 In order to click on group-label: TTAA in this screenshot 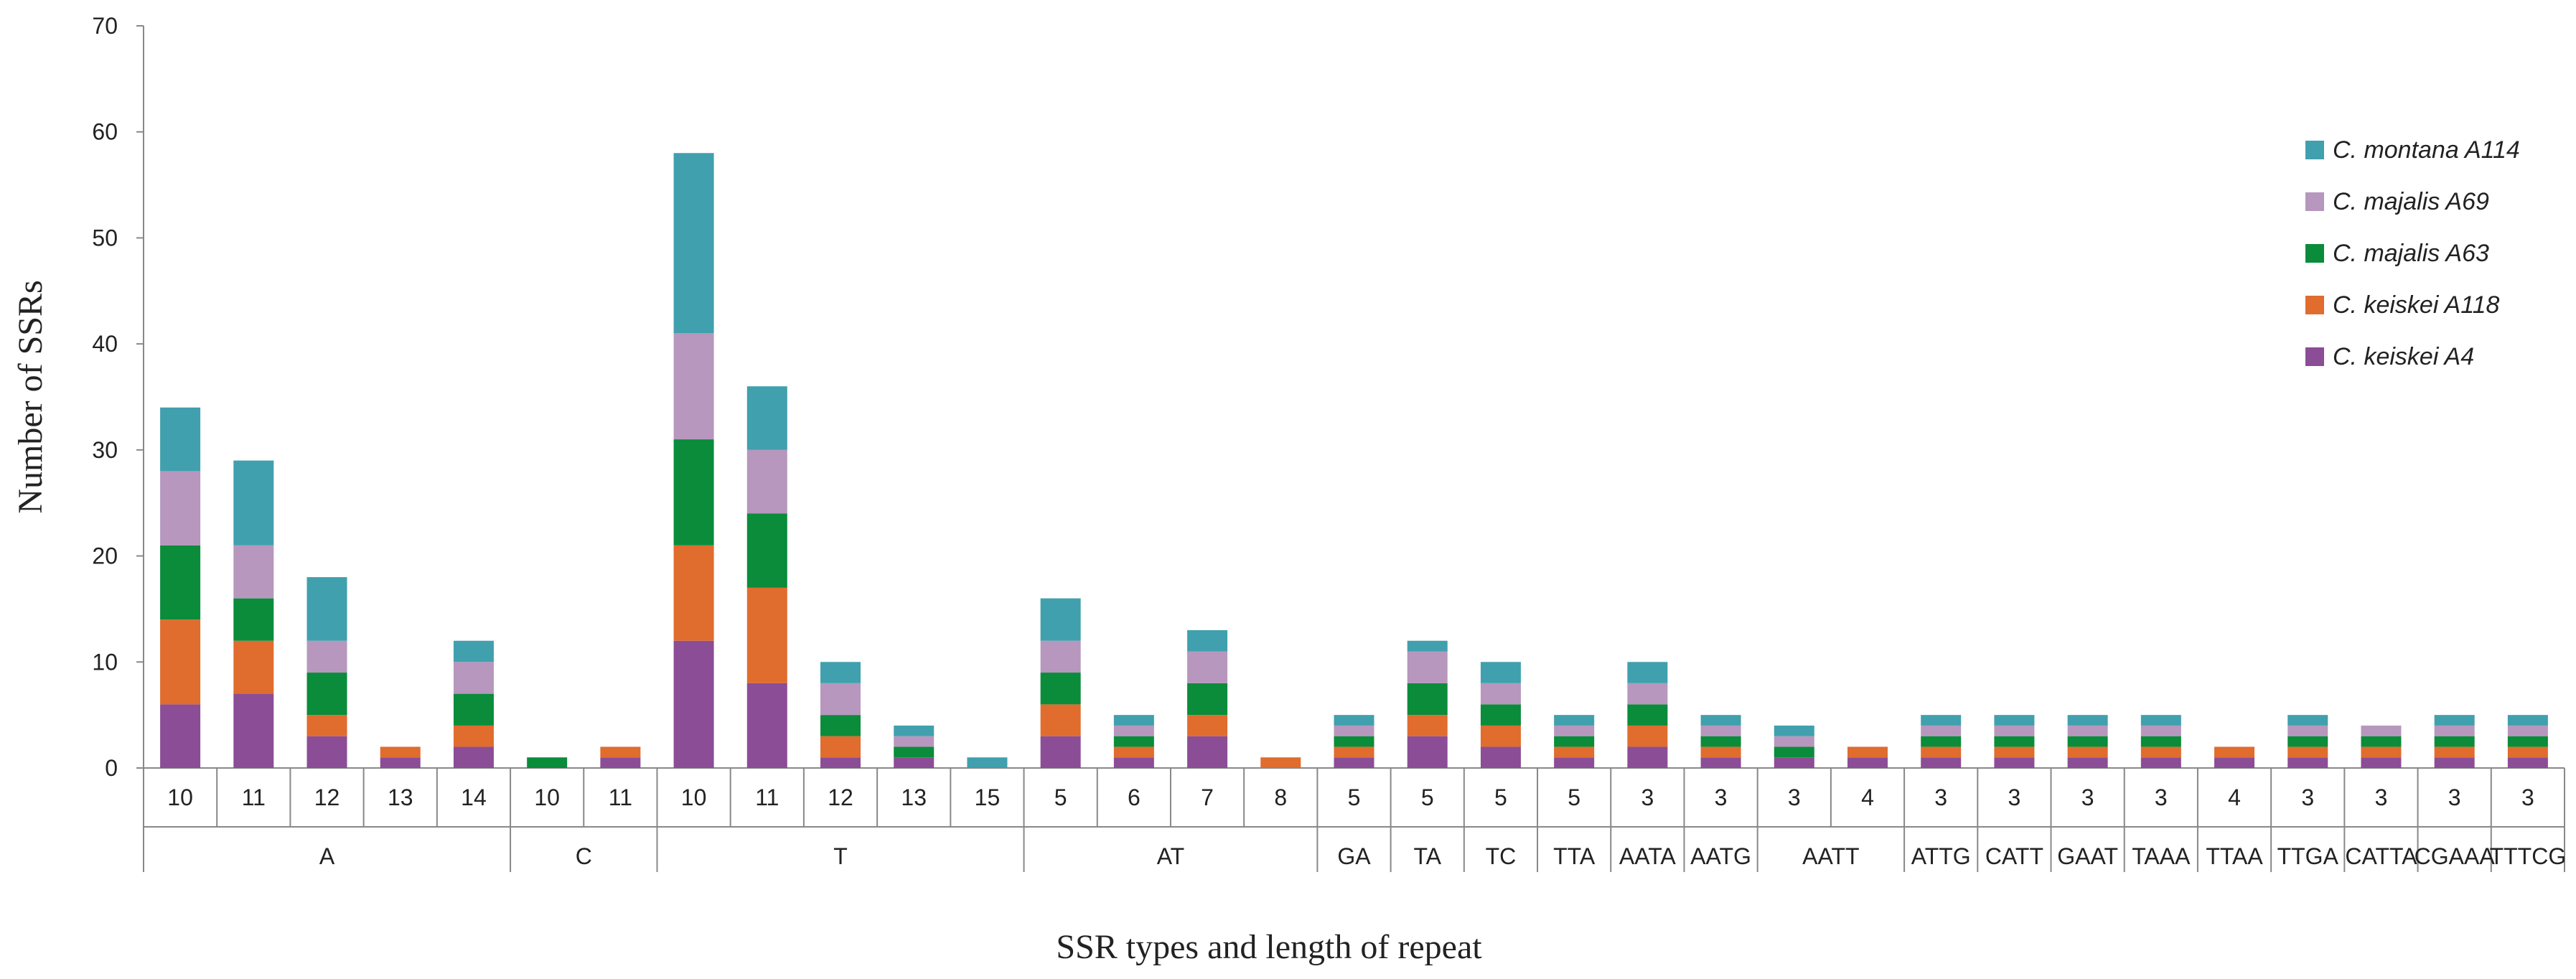, I will do `click(2234, 856)`.